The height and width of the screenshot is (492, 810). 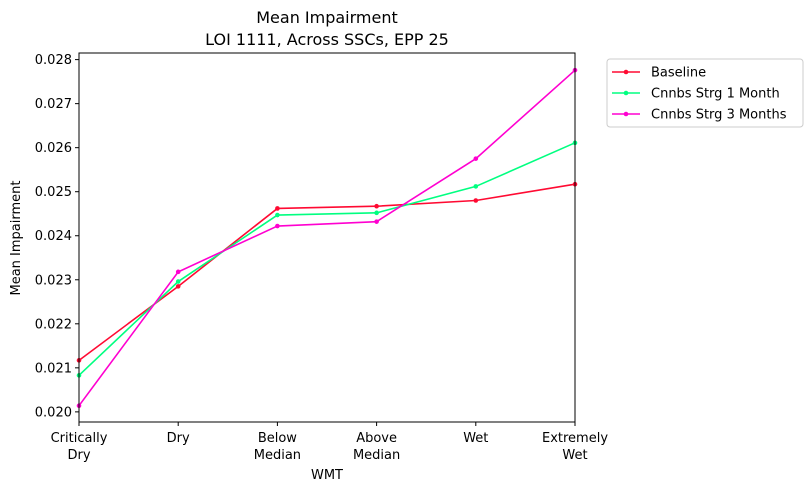 What do you see at coordinates (53, 104) in the screenshot?
I see `y-tick-label: 0.027` at bounding box center [53, 104].